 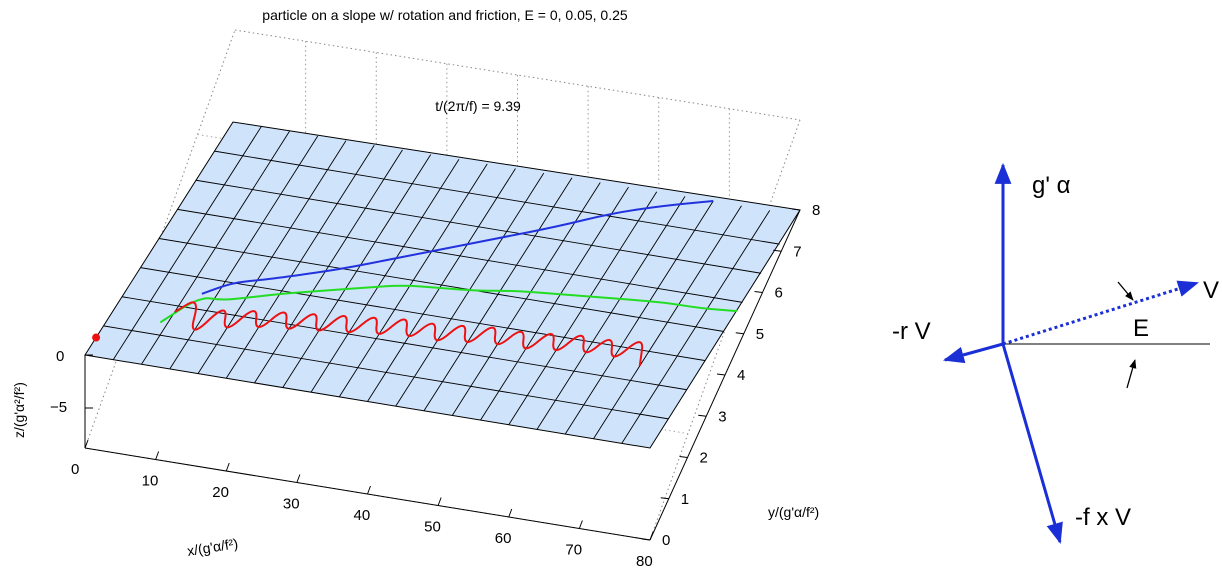 I want to click on velocity-label: V, so click(x=1211, y=290).